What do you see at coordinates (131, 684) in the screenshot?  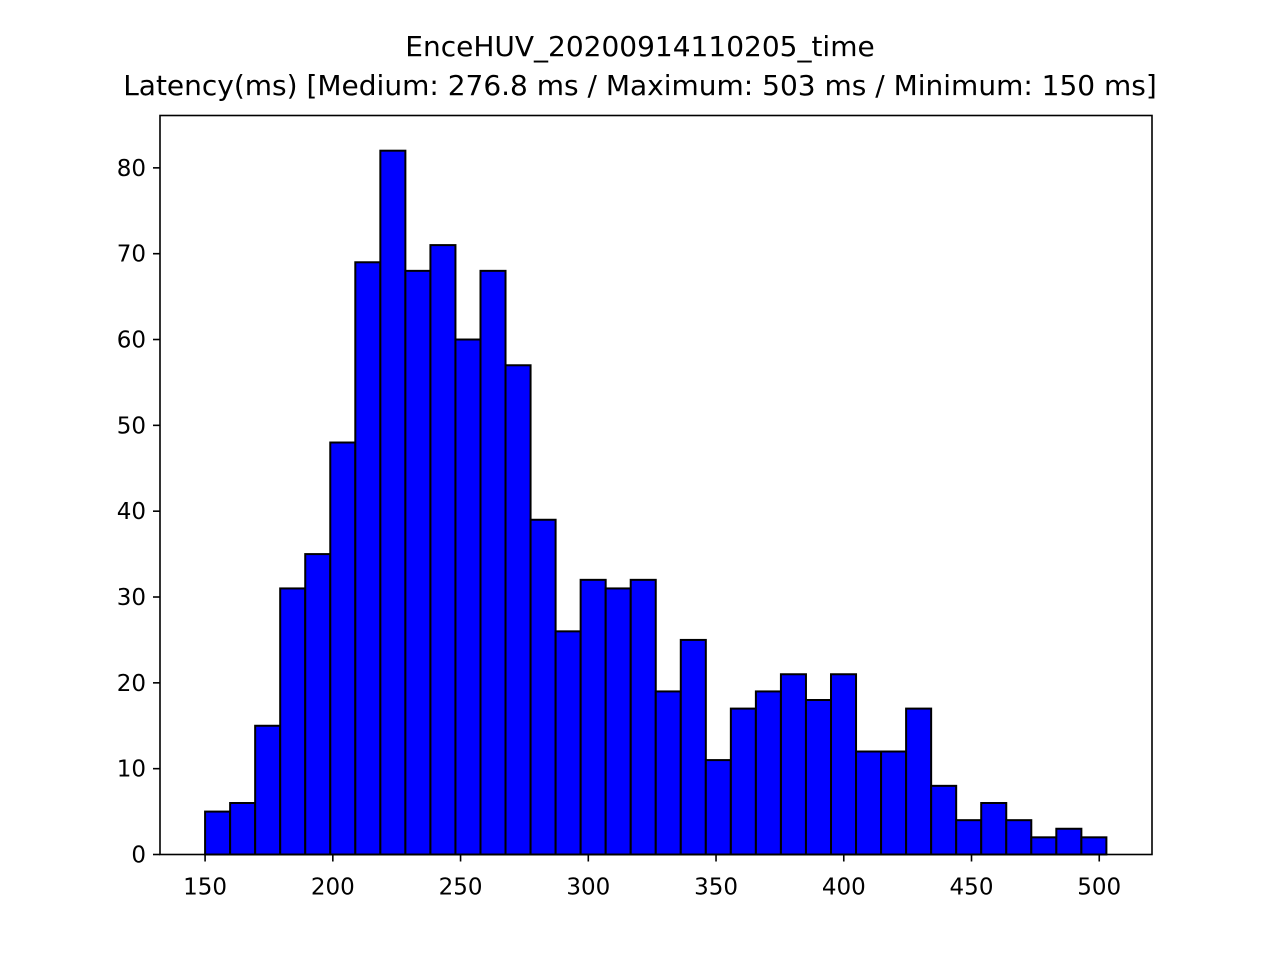 I see `y-tick-label: 20` at bounding box center [131, 684].